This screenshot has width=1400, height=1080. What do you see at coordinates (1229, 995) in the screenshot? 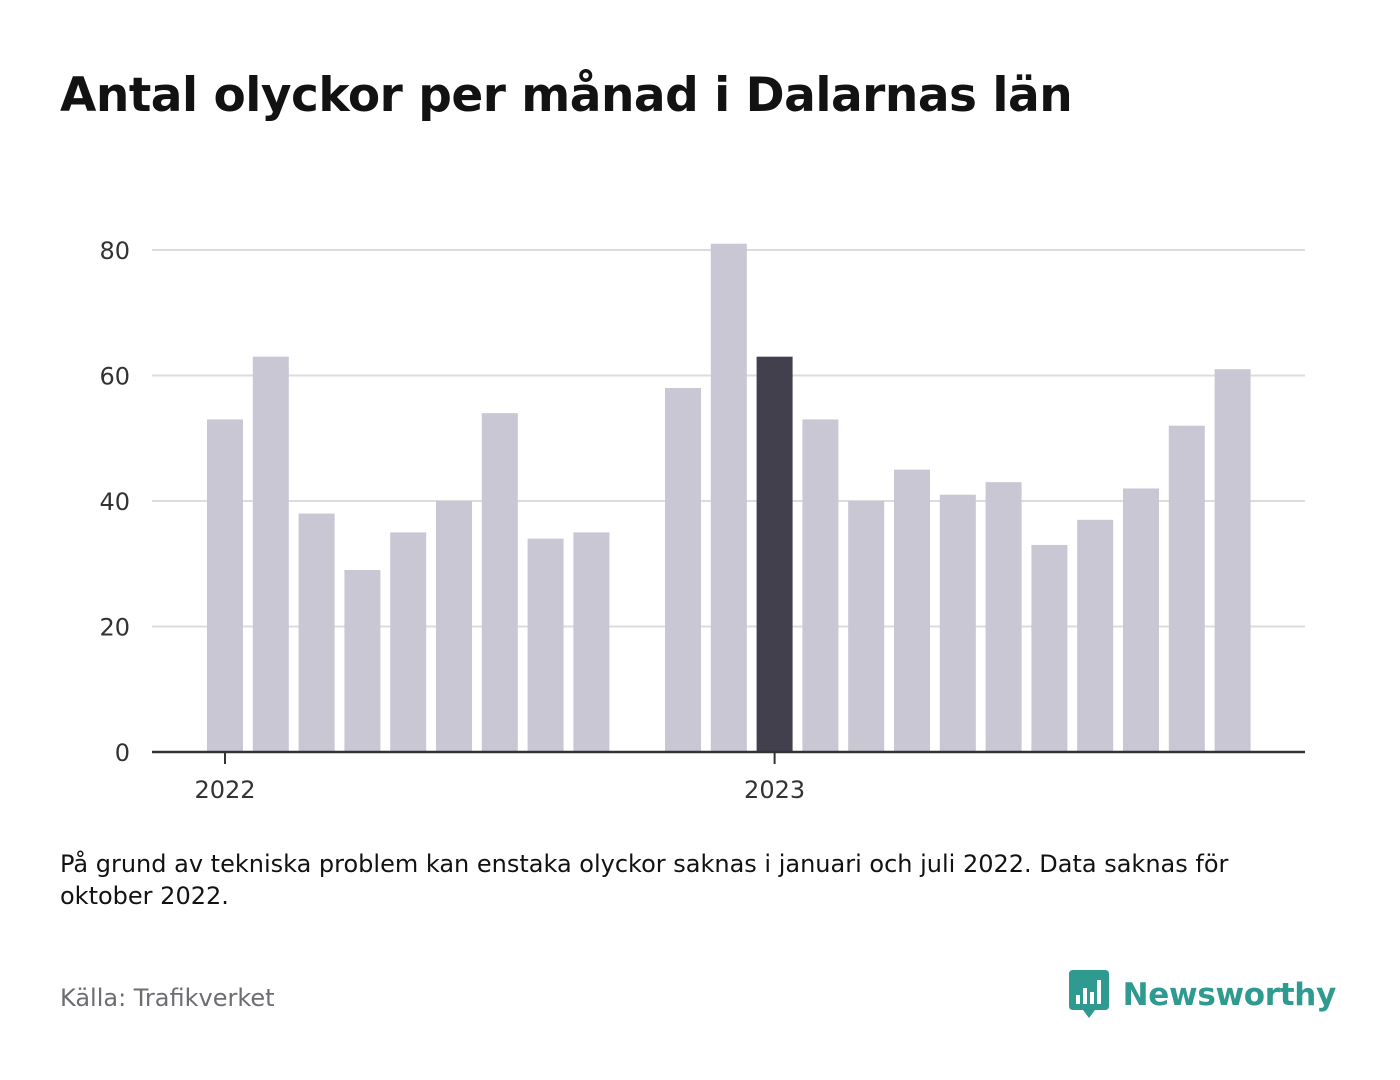
I see `brand-name: Newsworthy` at bounding box center [1229, 995].